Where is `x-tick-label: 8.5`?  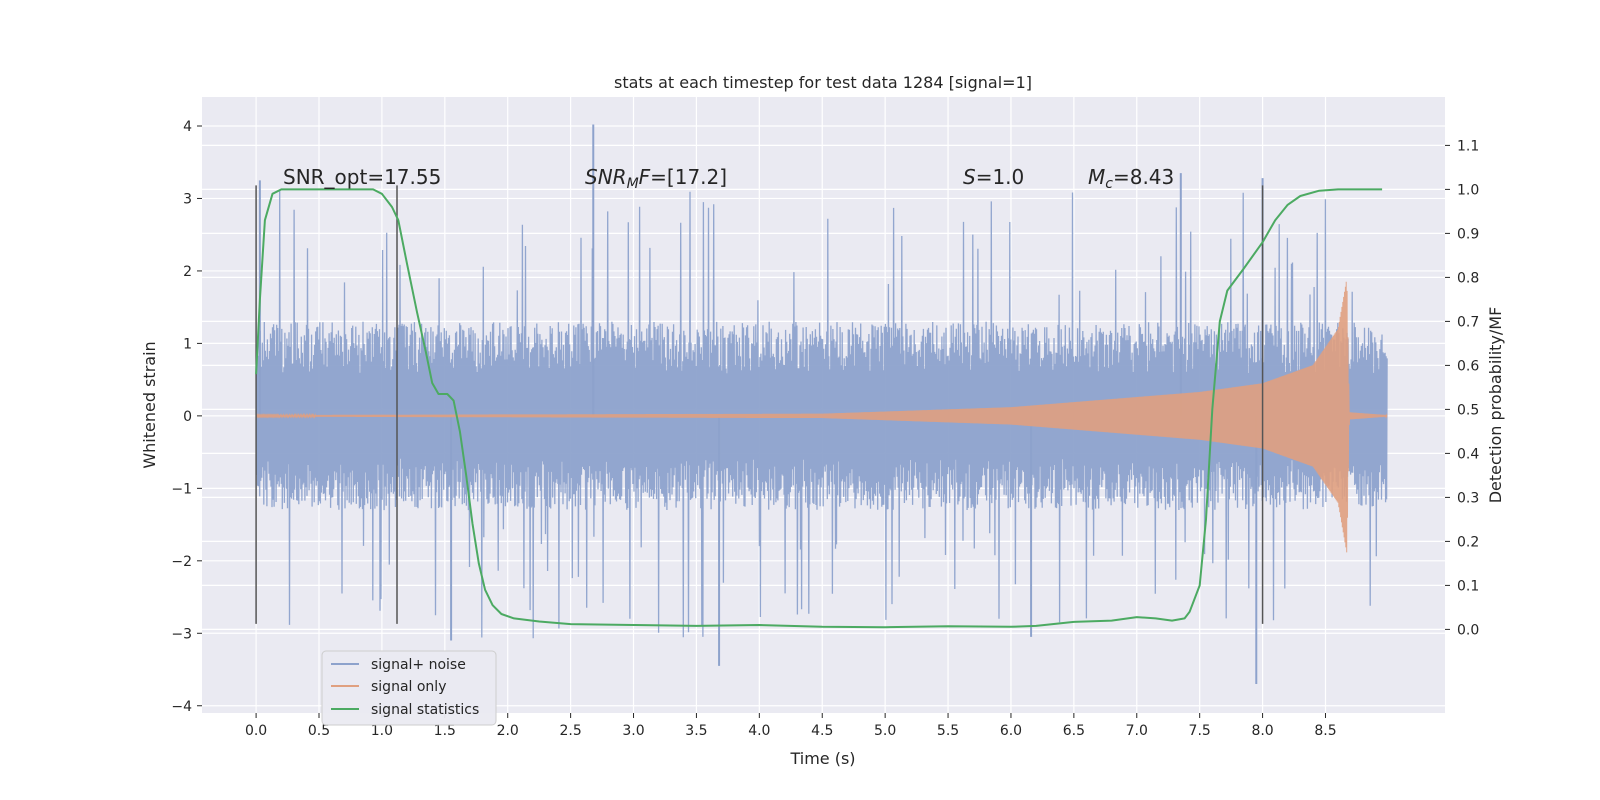 x-tick-label: 8.5 is located at coordinates (1325, 731).